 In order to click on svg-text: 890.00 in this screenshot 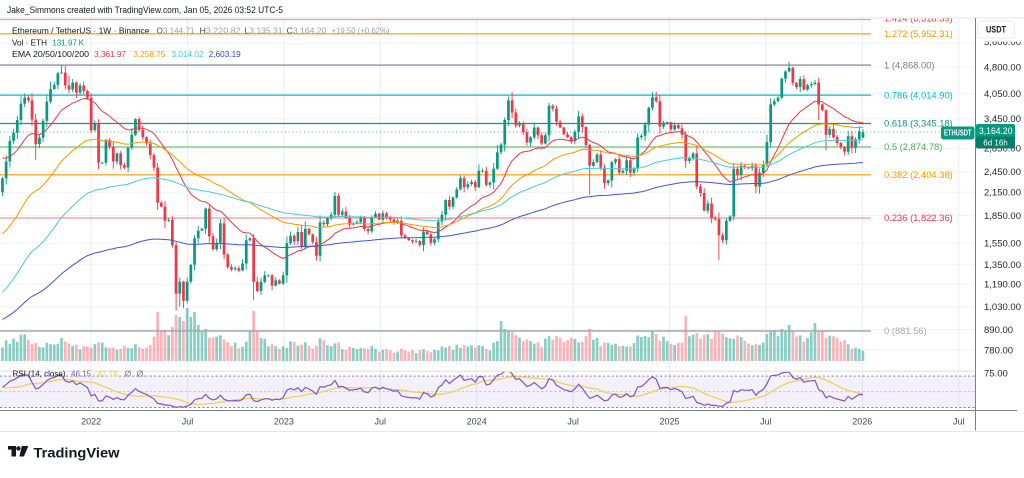, I will do `click(998, 330)`.